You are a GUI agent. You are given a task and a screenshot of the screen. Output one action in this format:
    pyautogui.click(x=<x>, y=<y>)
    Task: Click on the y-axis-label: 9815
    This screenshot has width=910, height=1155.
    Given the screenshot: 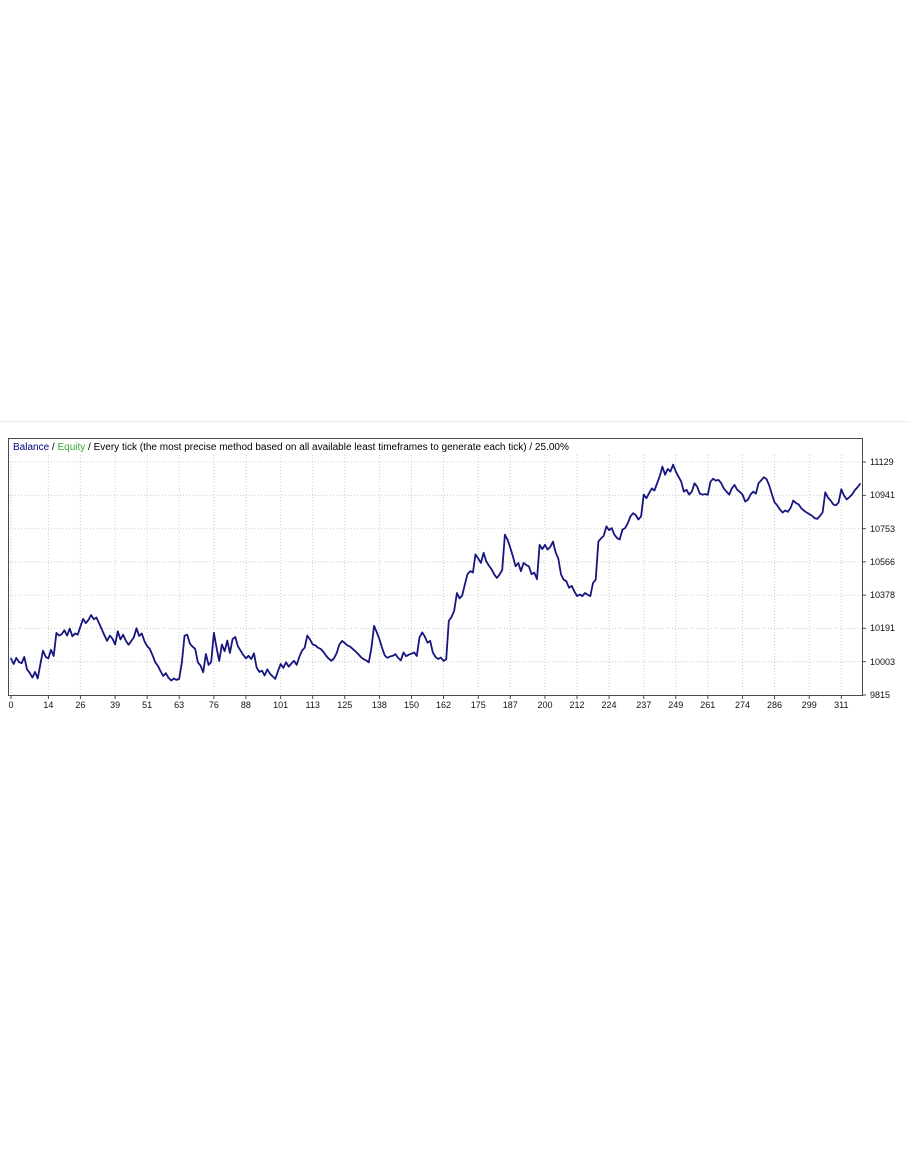 What is the action you would take?
    pyautogui.click(x=880, y=695)
    